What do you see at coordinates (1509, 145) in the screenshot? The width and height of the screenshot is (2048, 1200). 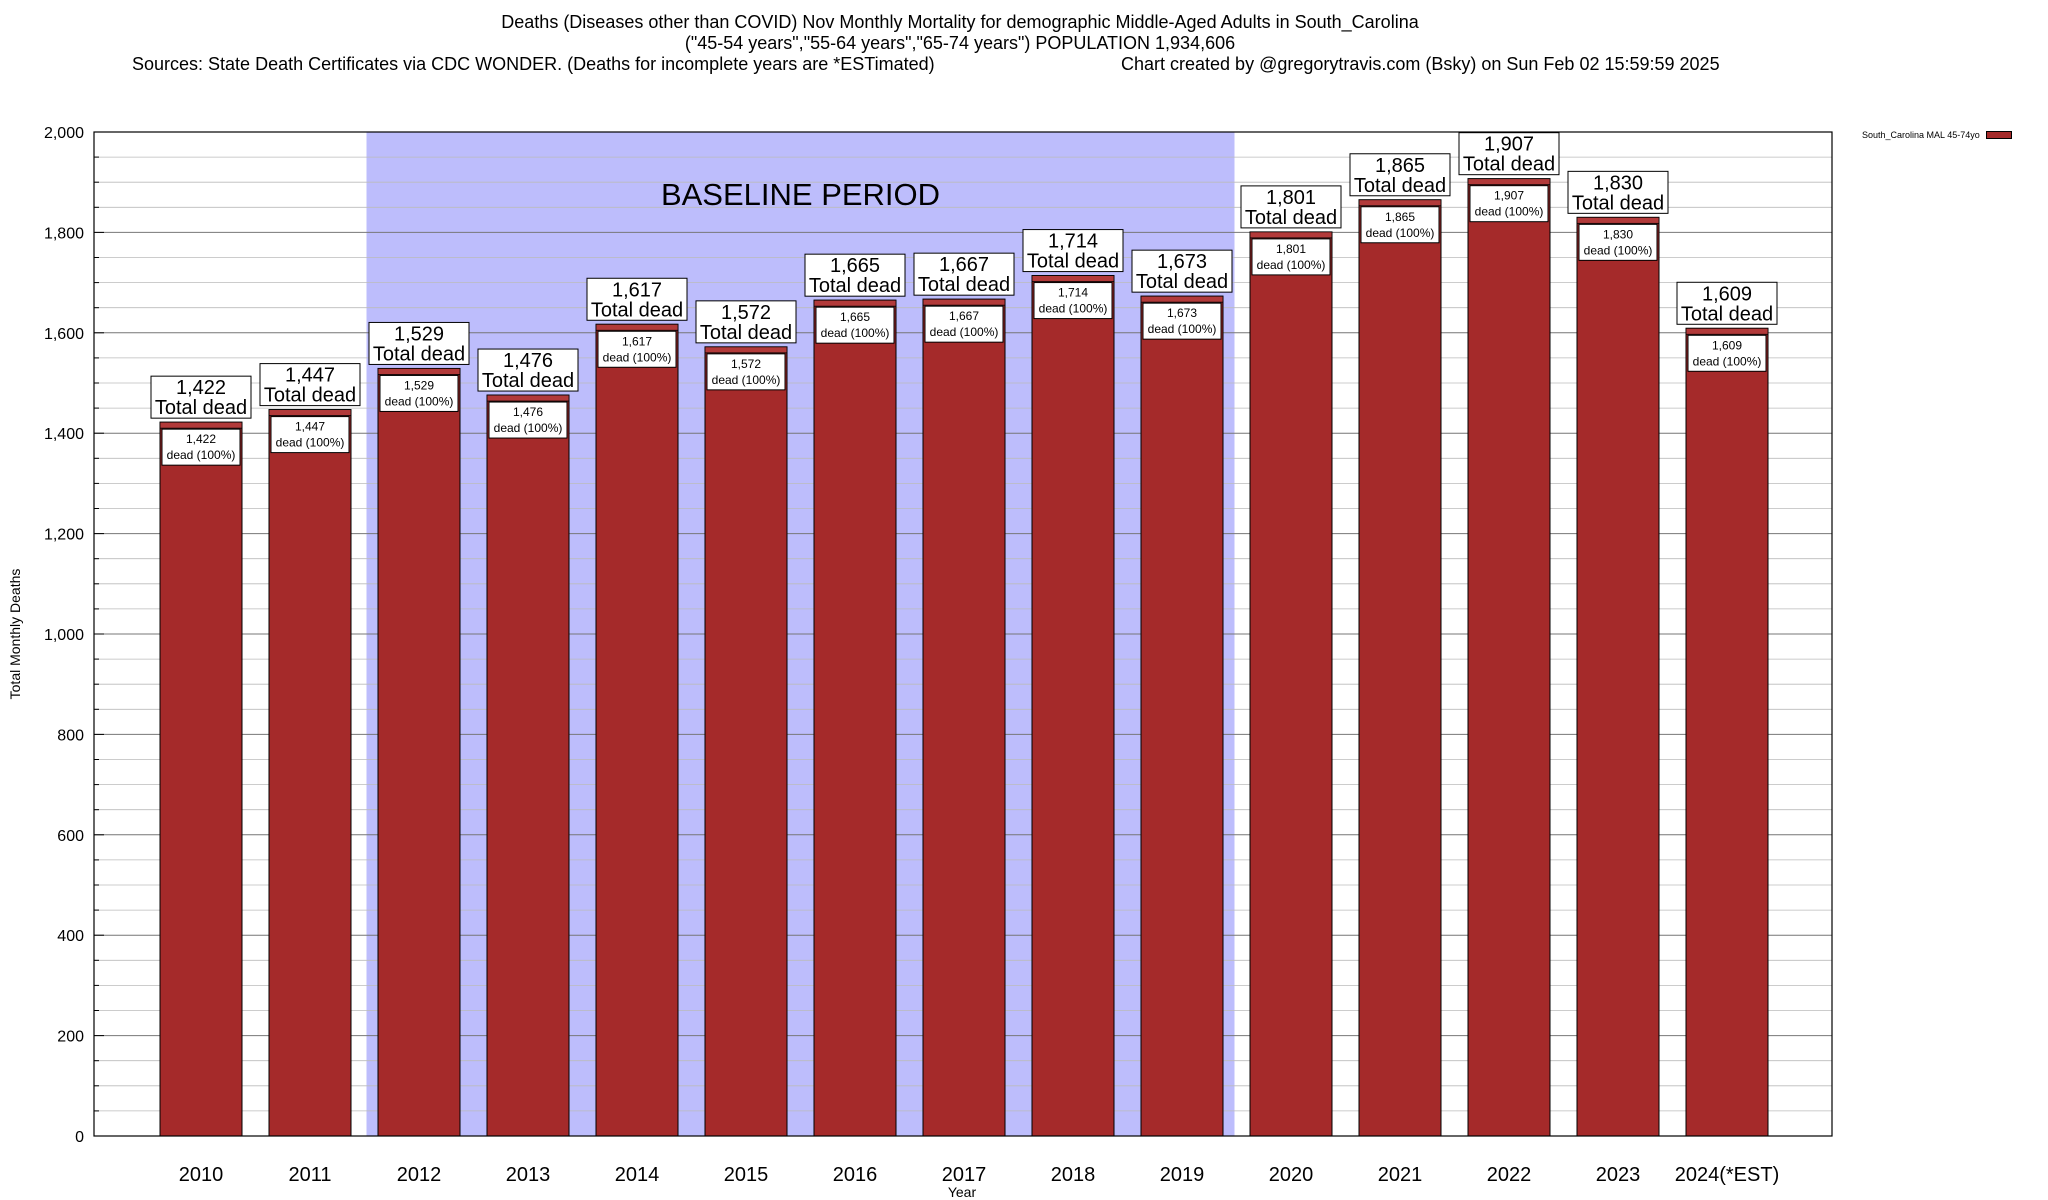 I see `total-value-label: 1,907` at bounding box center [1509, 145].